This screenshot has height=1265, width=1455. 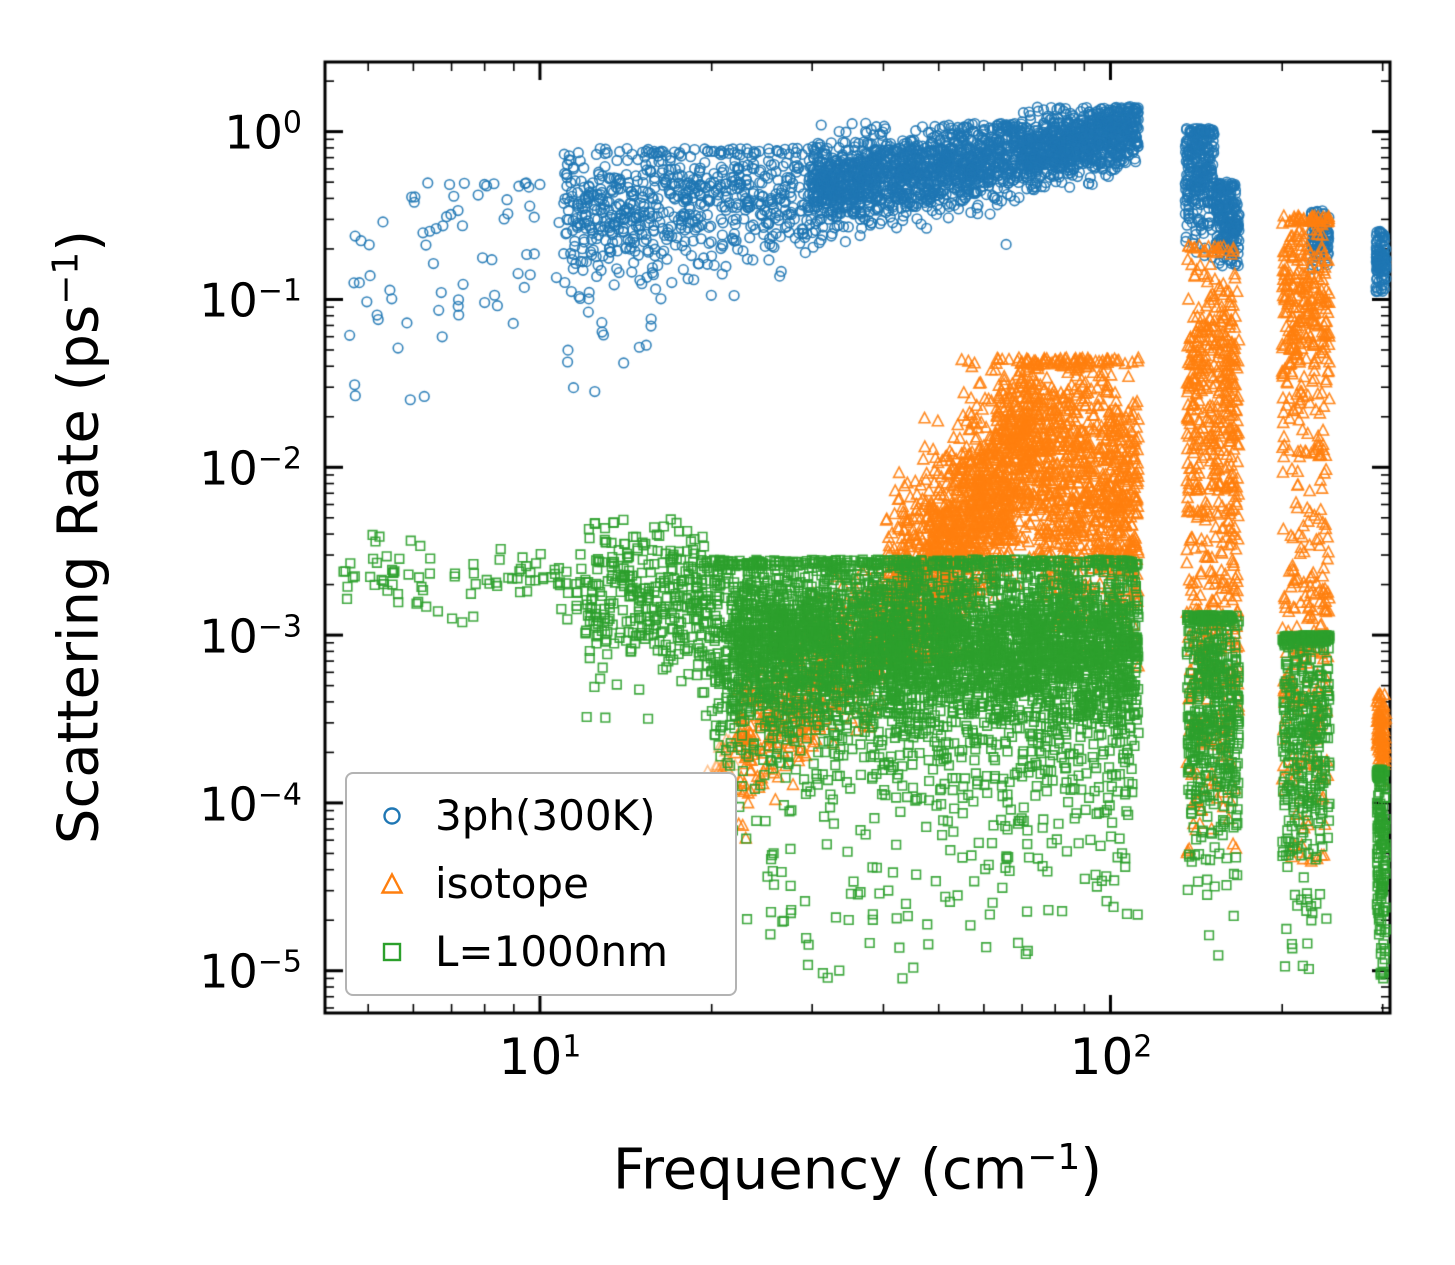 What do you see at coordinates (79, 240) in the screenshot?
I see `y-axis-title-close: )` at bounding box center [79, 240].